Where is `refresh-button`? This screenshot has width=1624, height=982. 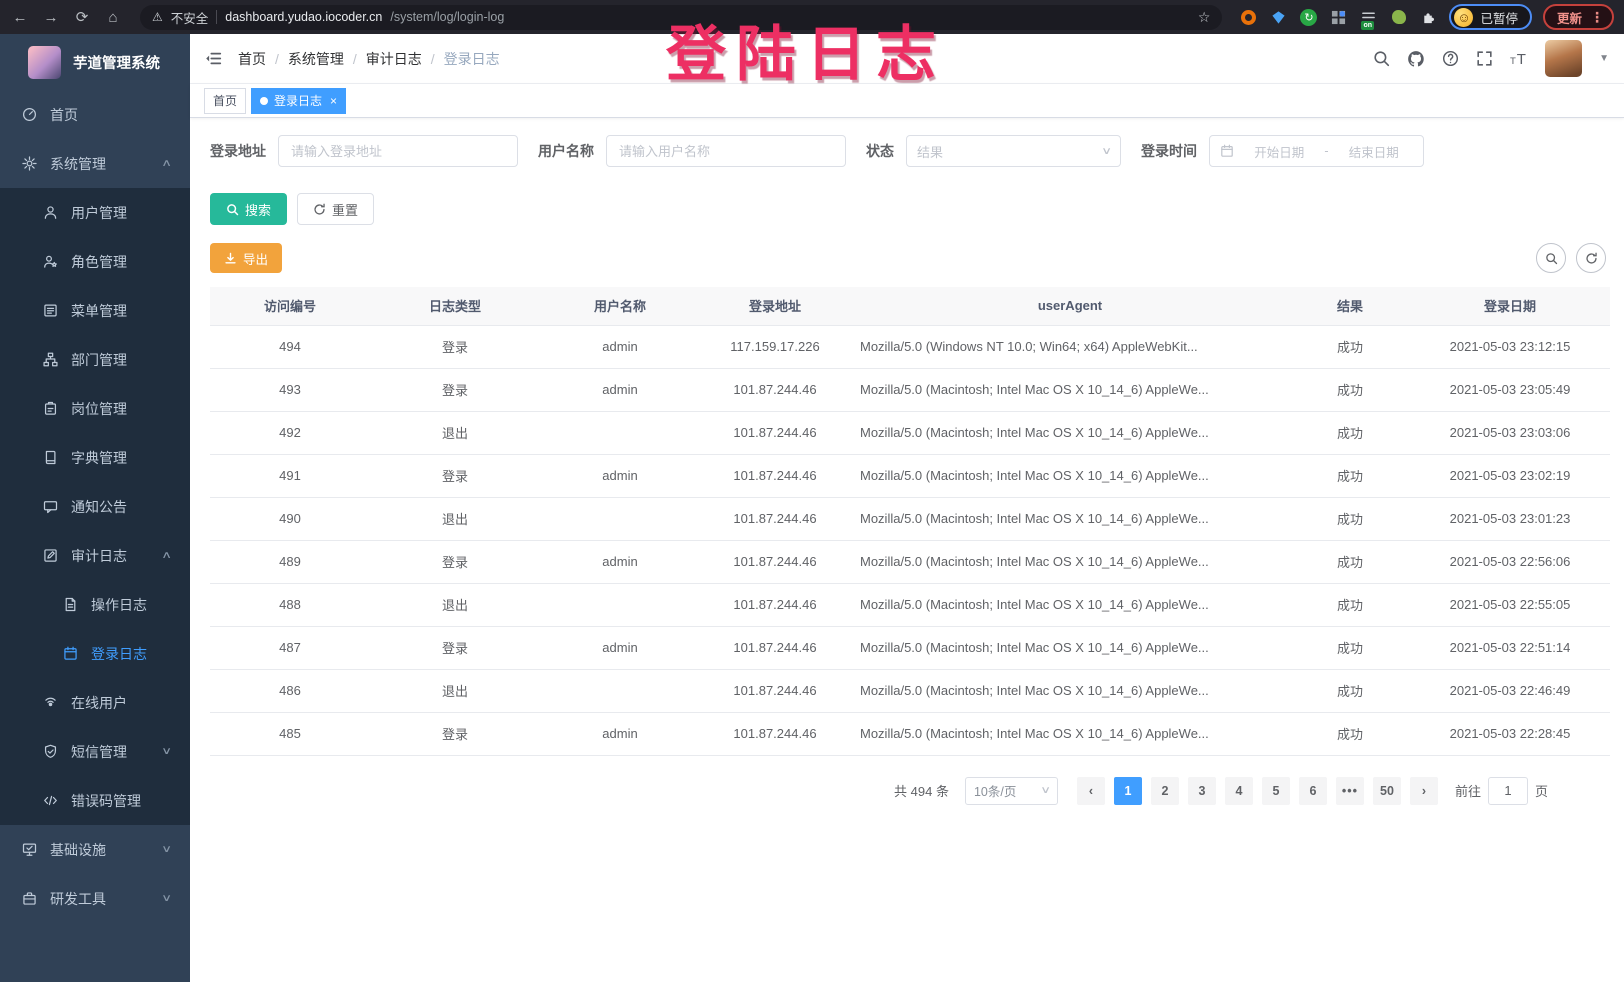
refresh-button is located at coordinates (1591, 258).